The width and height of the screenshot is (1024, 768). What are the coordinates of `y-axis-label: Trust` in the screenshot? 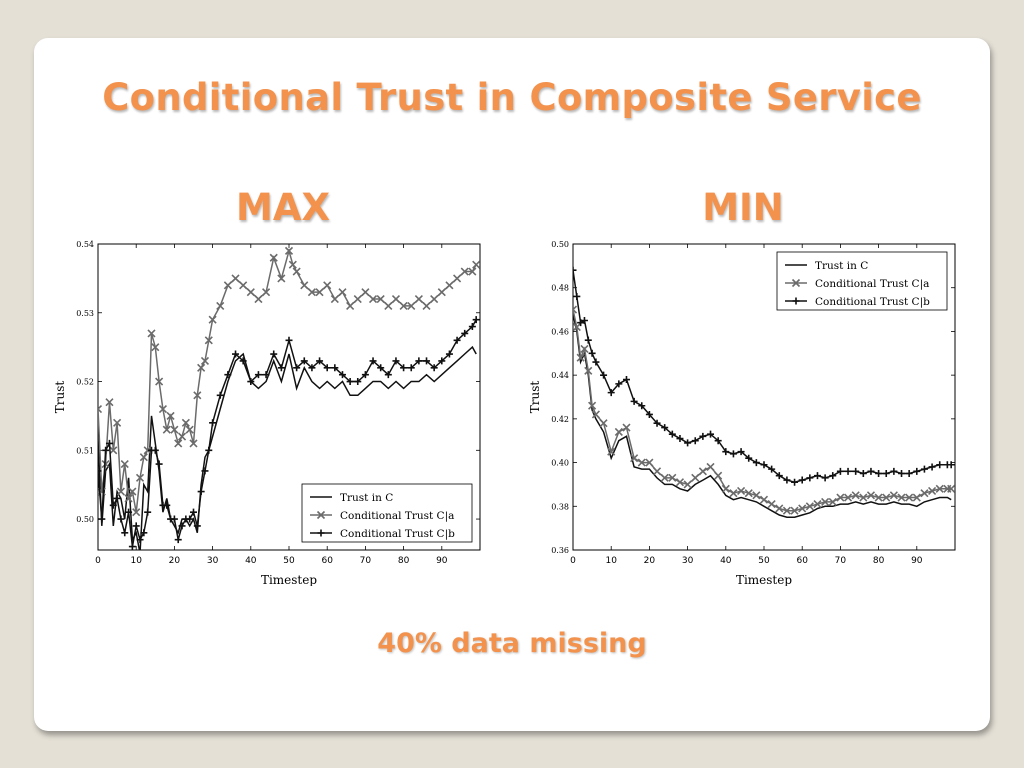 It's located at (535, 397).